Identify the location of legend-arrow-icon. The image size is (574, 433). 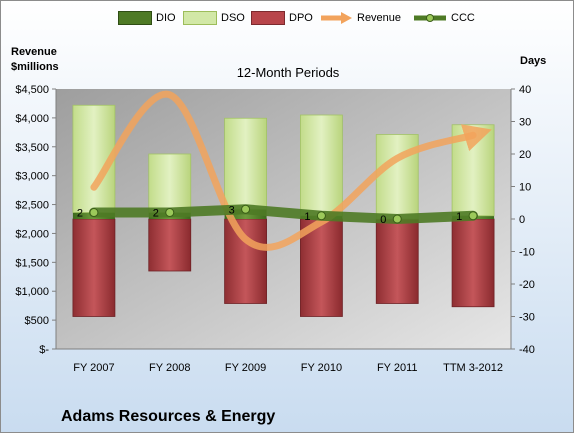
(336, 18).